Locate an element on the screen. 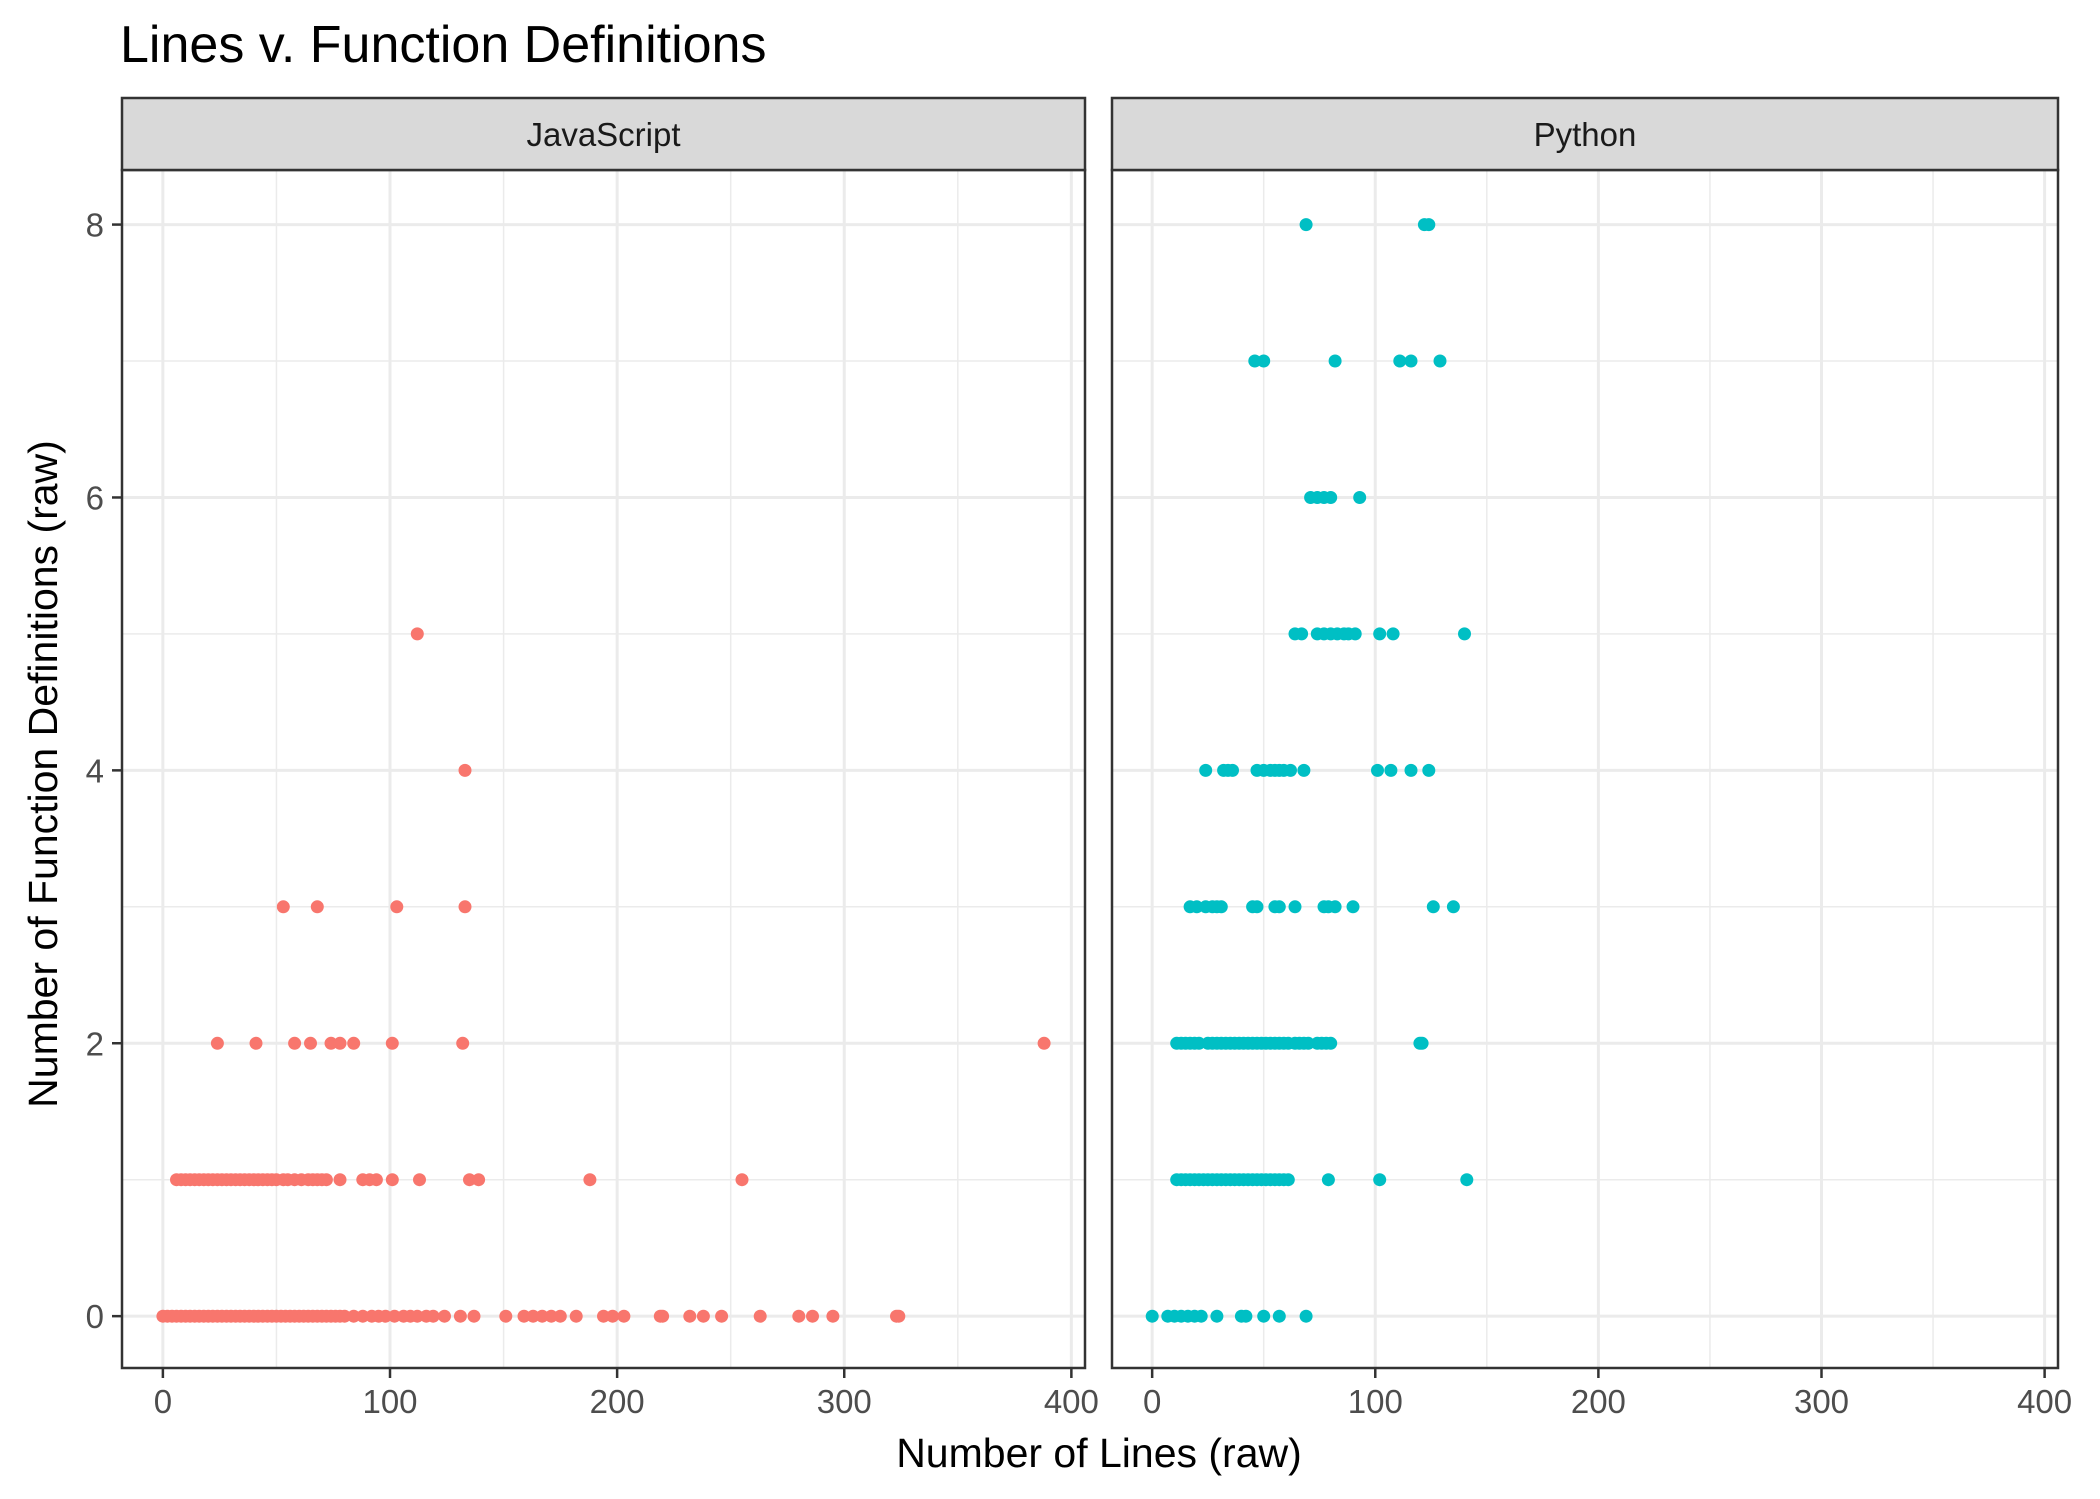 The width and height of the screenshot is (2100, 1499). y-tick-label: 2 is located at coordinates (95, 1043).